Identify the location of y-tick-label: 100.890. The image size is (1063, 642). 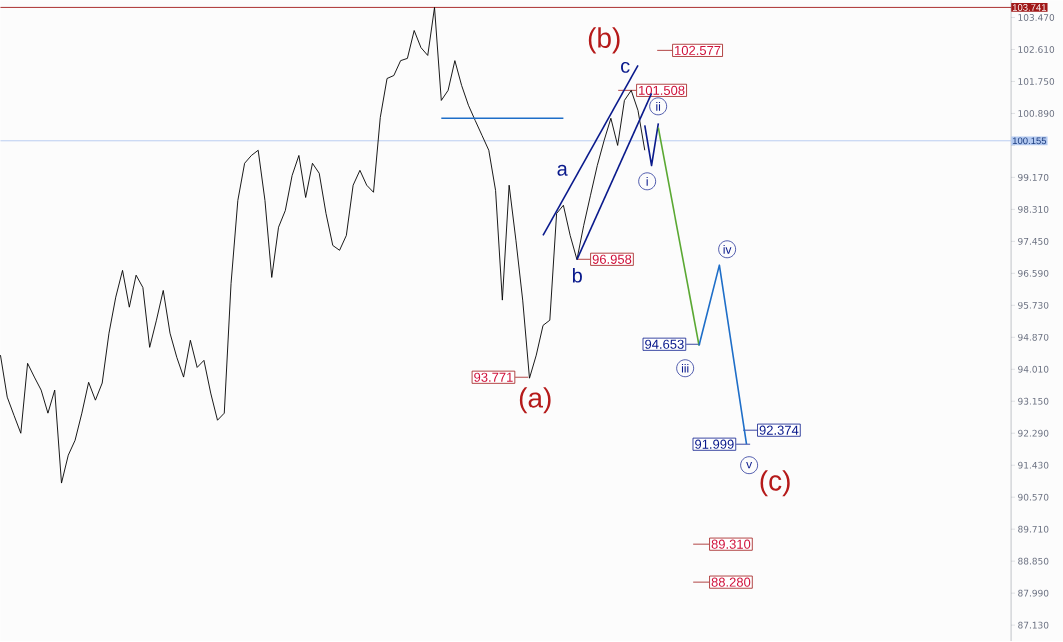
(1036, 114).